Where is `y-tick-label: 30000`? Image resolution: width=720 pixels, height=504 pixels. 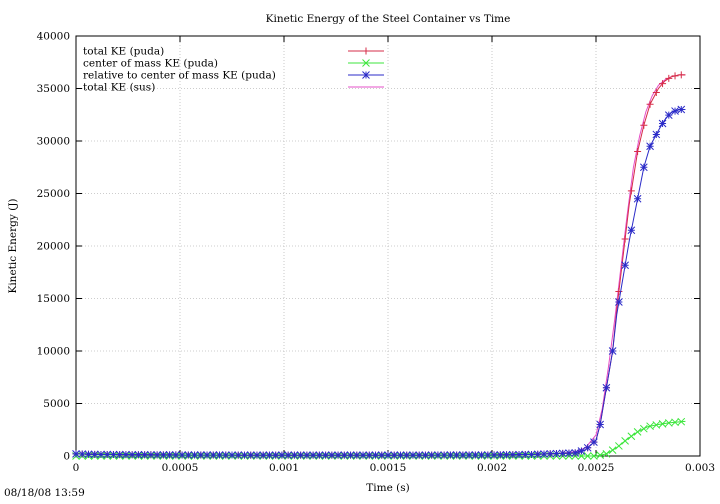 y-tick-label: 30000 is located at coordinates (53, 142).